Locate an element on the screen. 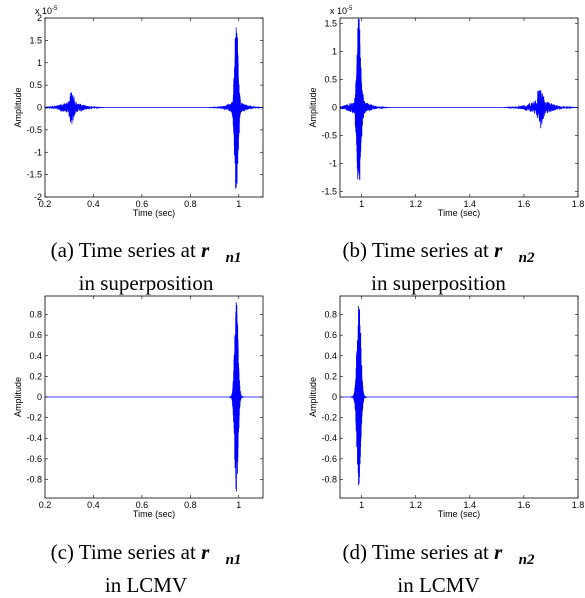 Image resolution: width=585 pixels, height=598 pixels. caption-c: (c) Time series at r⃗n1 in LCMV is located at coordinates (146, 569).